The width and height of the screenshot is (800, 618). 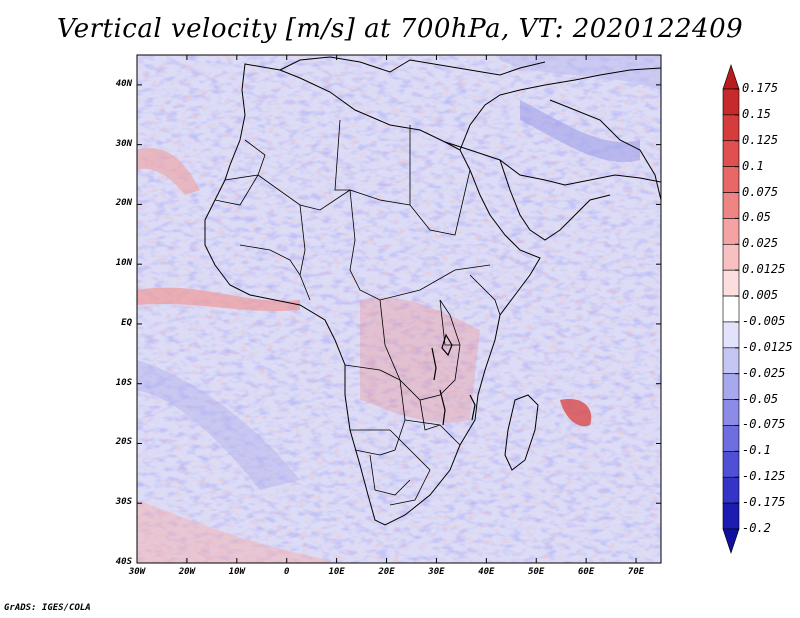 I want to click on colorbar-label-3: 0.1, so click(x=753, y=165).